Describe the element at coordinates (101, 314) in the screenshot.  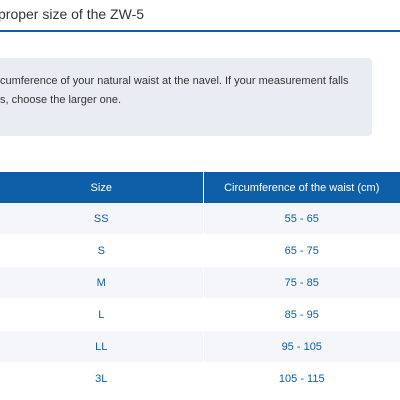
I see `size-cell: L` at that location.